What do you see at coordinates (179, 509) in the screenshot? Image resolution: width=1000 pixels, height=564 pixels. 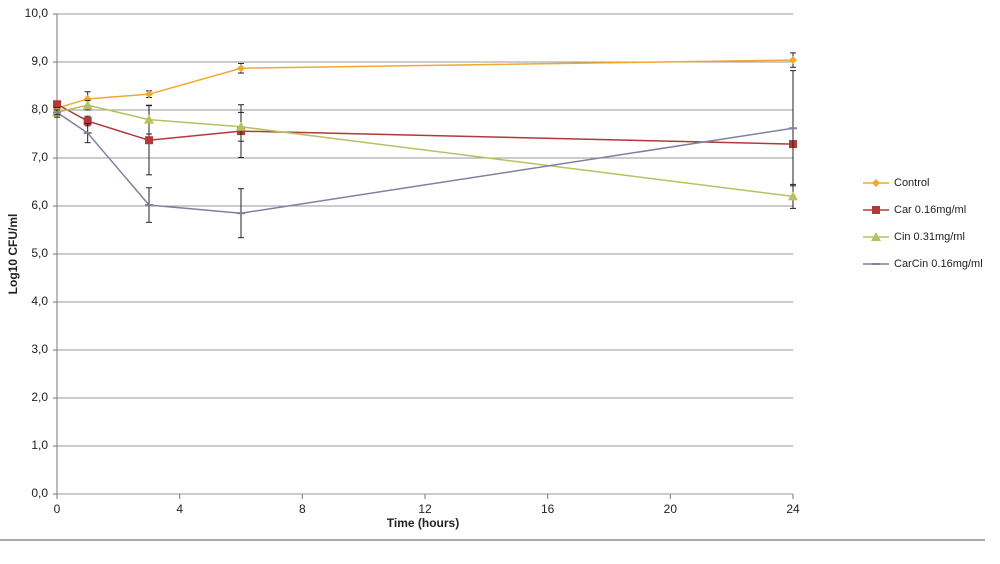 I see `x-tick-label: 4` at bounding box center [179, 509].